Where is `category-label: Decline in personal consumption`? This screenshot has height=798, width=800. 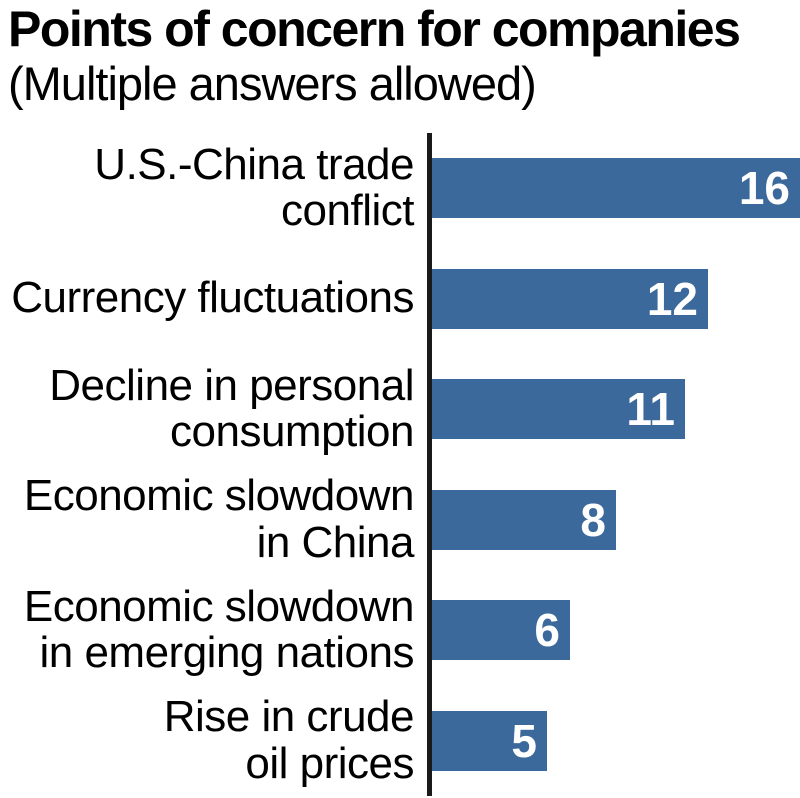 category-label: Decline in personal consumption is located at coordinates (231, 408).